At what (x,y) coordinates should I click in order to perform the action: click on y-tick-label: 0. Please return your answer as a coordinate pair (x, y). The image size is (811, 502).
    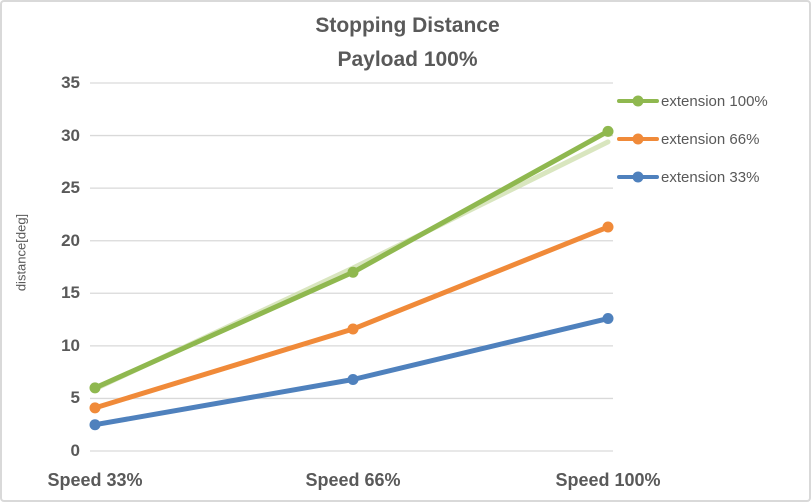
    Looking at the image, I should click on (75, 450).